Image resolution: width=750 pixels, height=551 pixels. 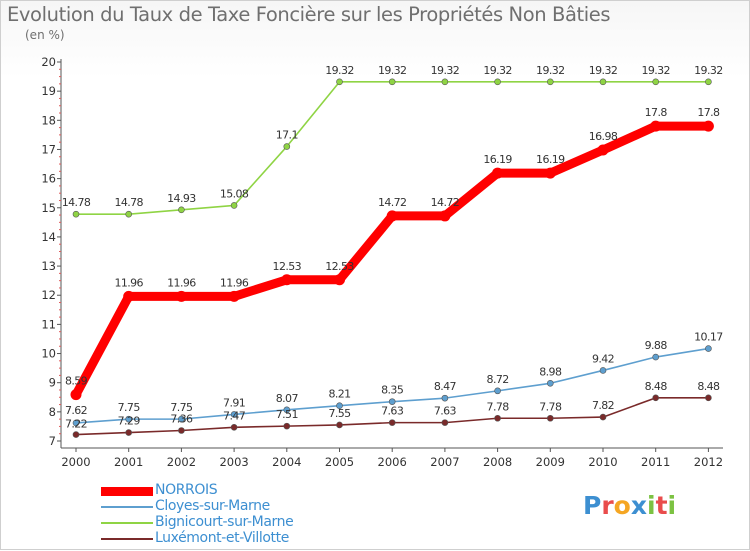 What do you see at coordinates (48, 62) in the screenshot?
I see `y-tick-label: 20` at bounding box center [48, 62].